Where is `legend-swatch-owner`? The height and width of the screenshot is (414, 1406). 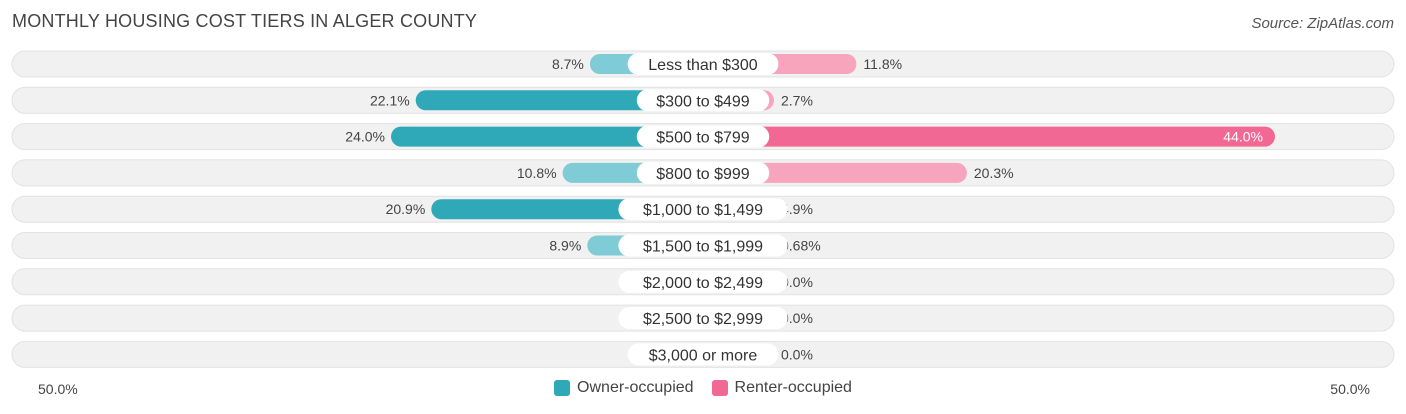
legend-swatch-owner is located at coordinates (562, 388).